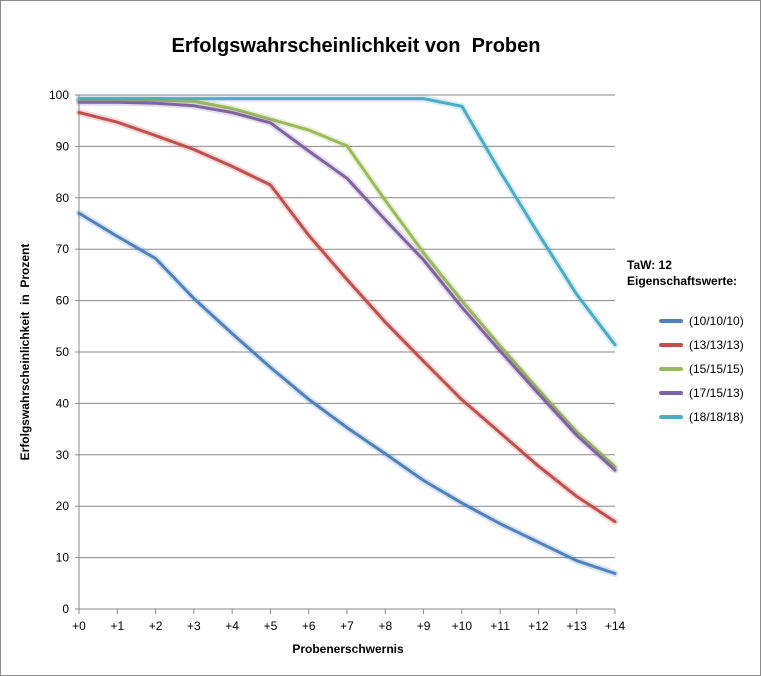 The width and height of the screenshot is (761, 676). What do you see at coordinates (716, 369) in the screenshot?
I see `legend-label: (15/15/15)` at bounding box center [716, 369].